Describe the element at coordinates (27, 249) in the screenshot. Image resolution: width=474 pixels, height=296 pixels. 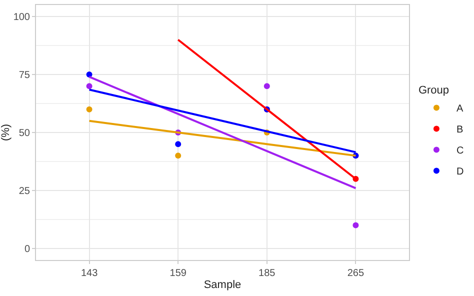
I see `y-tick-label: 0` at that location.